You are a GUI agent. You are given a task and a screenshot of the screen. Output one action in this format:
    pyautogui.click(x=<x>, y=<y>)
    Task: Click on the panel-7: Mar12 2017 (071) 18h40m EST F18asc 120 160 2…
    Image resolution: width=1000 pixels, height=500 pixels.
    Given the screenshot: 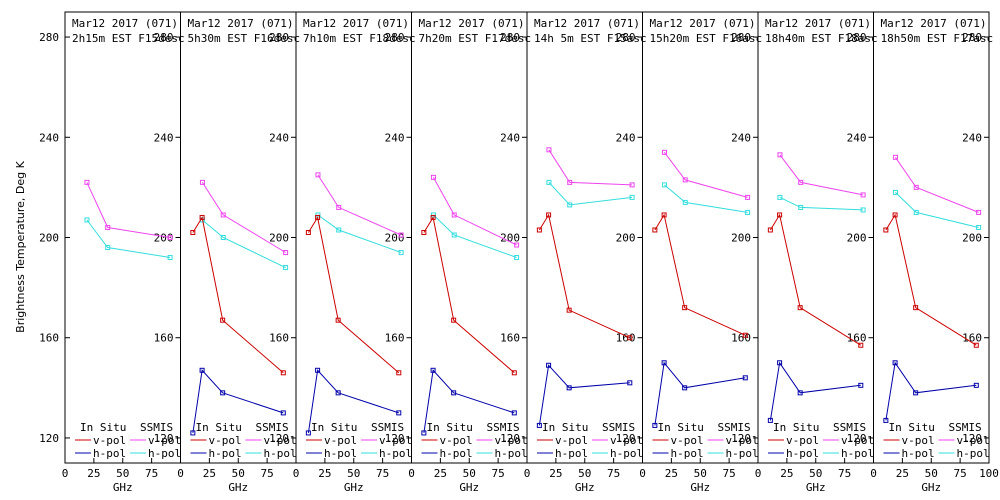 What is the action you would take?
    pyautogui.click(x=816, y=252)
    